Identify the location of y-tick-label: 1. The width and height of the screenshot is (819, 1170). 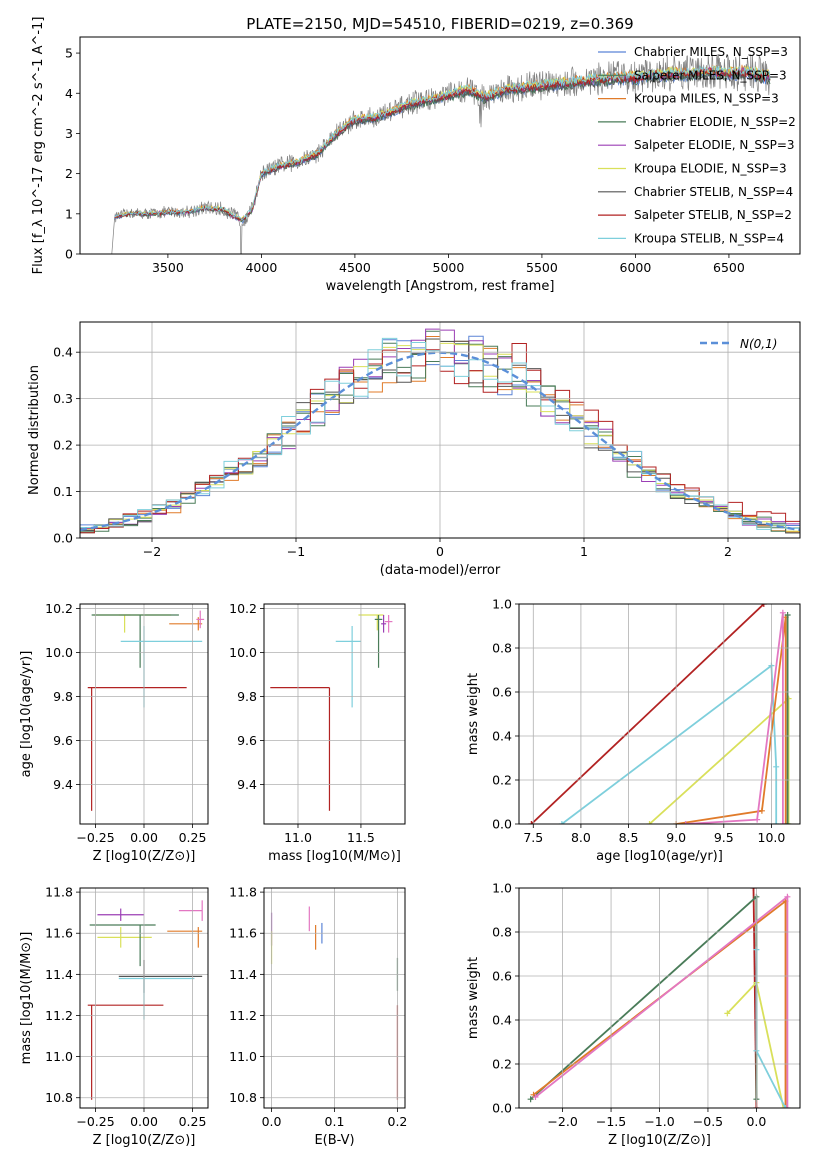
(69, 213).